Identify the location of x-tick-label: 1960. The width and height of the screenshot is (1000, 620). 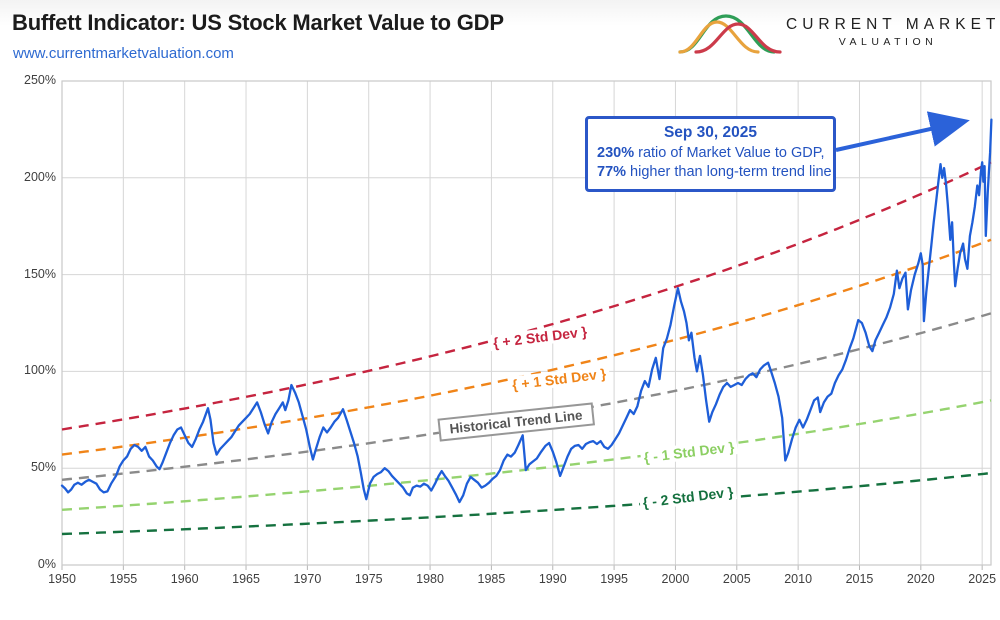
(184, 579).